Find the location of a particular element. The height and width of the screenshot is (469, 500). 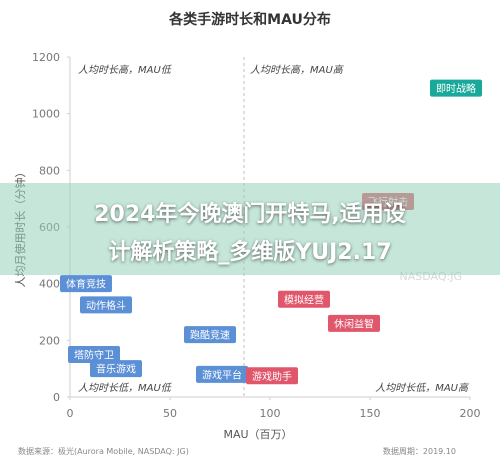

chart-title: 各类手游时长和MAU分布 is located at coordinates (249, 19).